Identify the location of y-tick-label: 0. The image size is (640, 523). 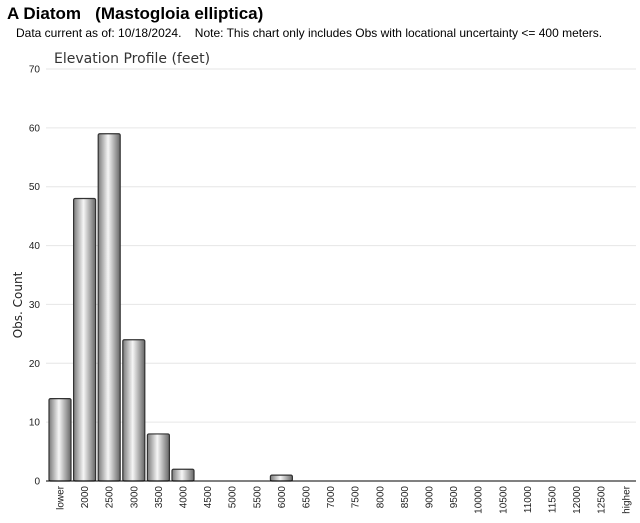
(37, 482).